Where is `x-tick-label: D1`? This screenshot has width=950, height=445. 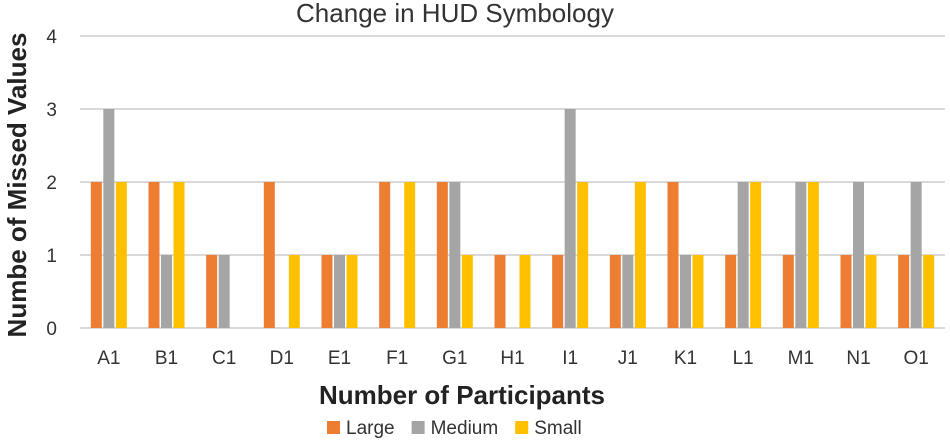 x-tick-label: D1 is located at coordinates (282, 358).